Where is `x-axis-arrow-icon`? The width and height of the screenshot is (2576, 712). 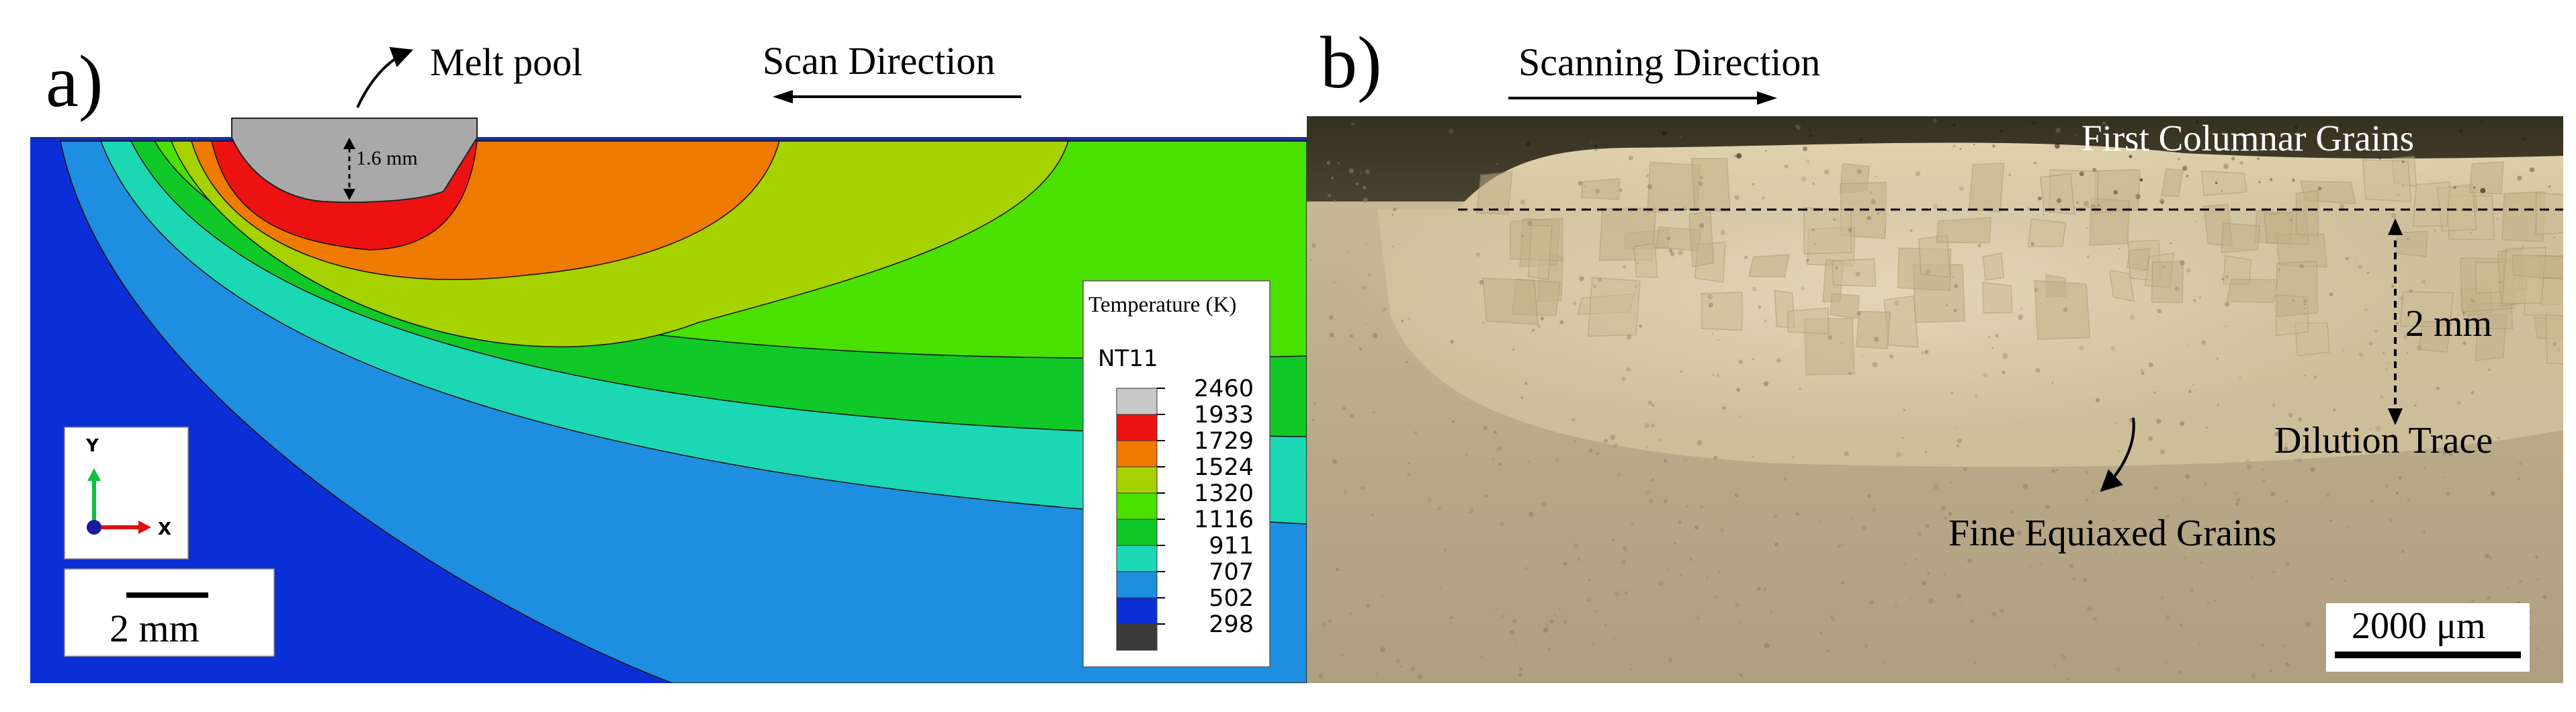
x-axis-arrow-icon is located at coordinates (144, 527).